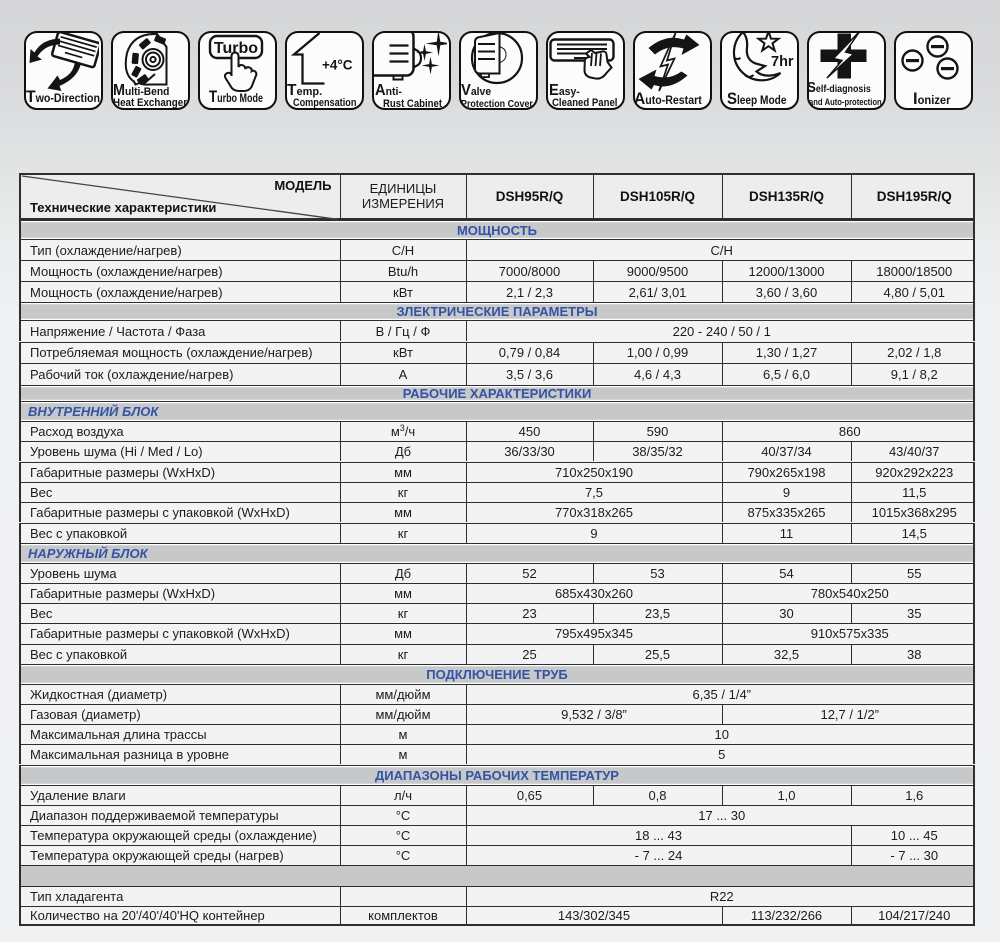 This screenshot has height=942, width=1000. What do you see at coordinates (236, 48) in the screenshot?
I see `svg-text: Turbo` at bounding box center [236, 48].